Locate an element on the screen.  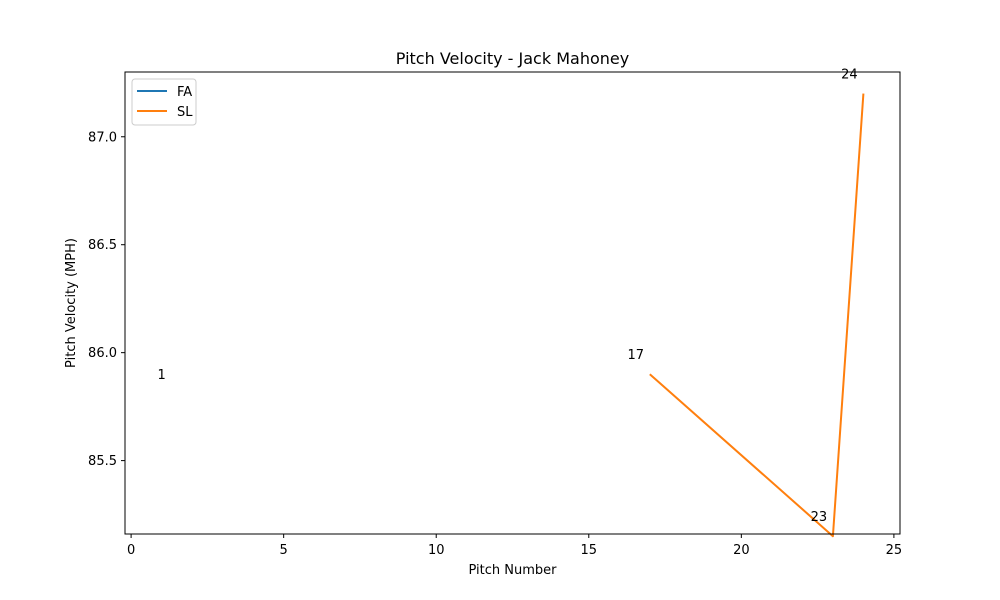
legend-label-fa: FA is located at coordinates (184, 92).